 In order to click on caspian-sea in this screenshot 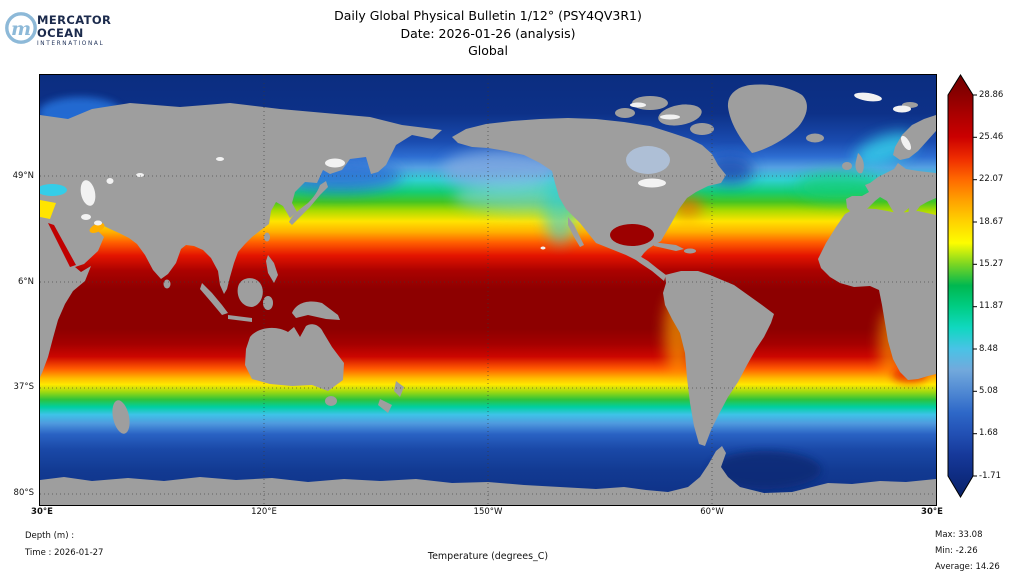, I will do `click(88, 193)`.